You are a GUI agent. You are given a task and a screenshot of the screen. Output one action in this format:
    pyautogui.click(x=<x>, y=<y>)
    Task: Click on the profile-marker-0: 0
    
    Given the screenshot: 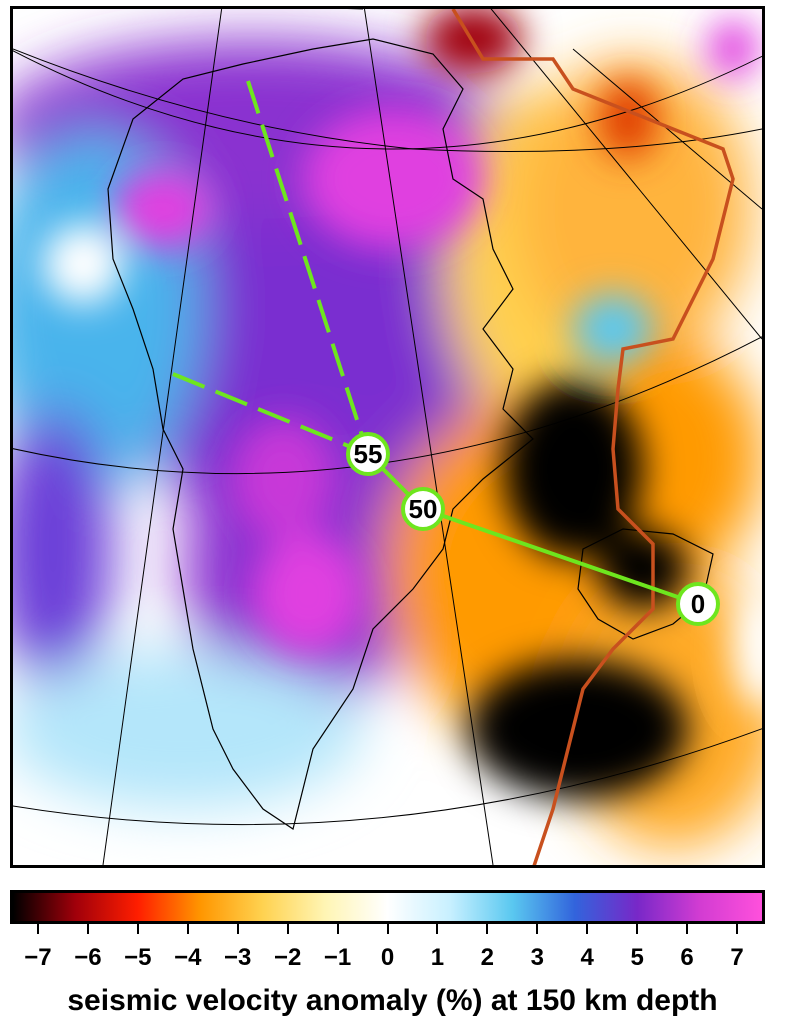 What is the action you would take?
    pyautogui.click(x=698, y=604)
    